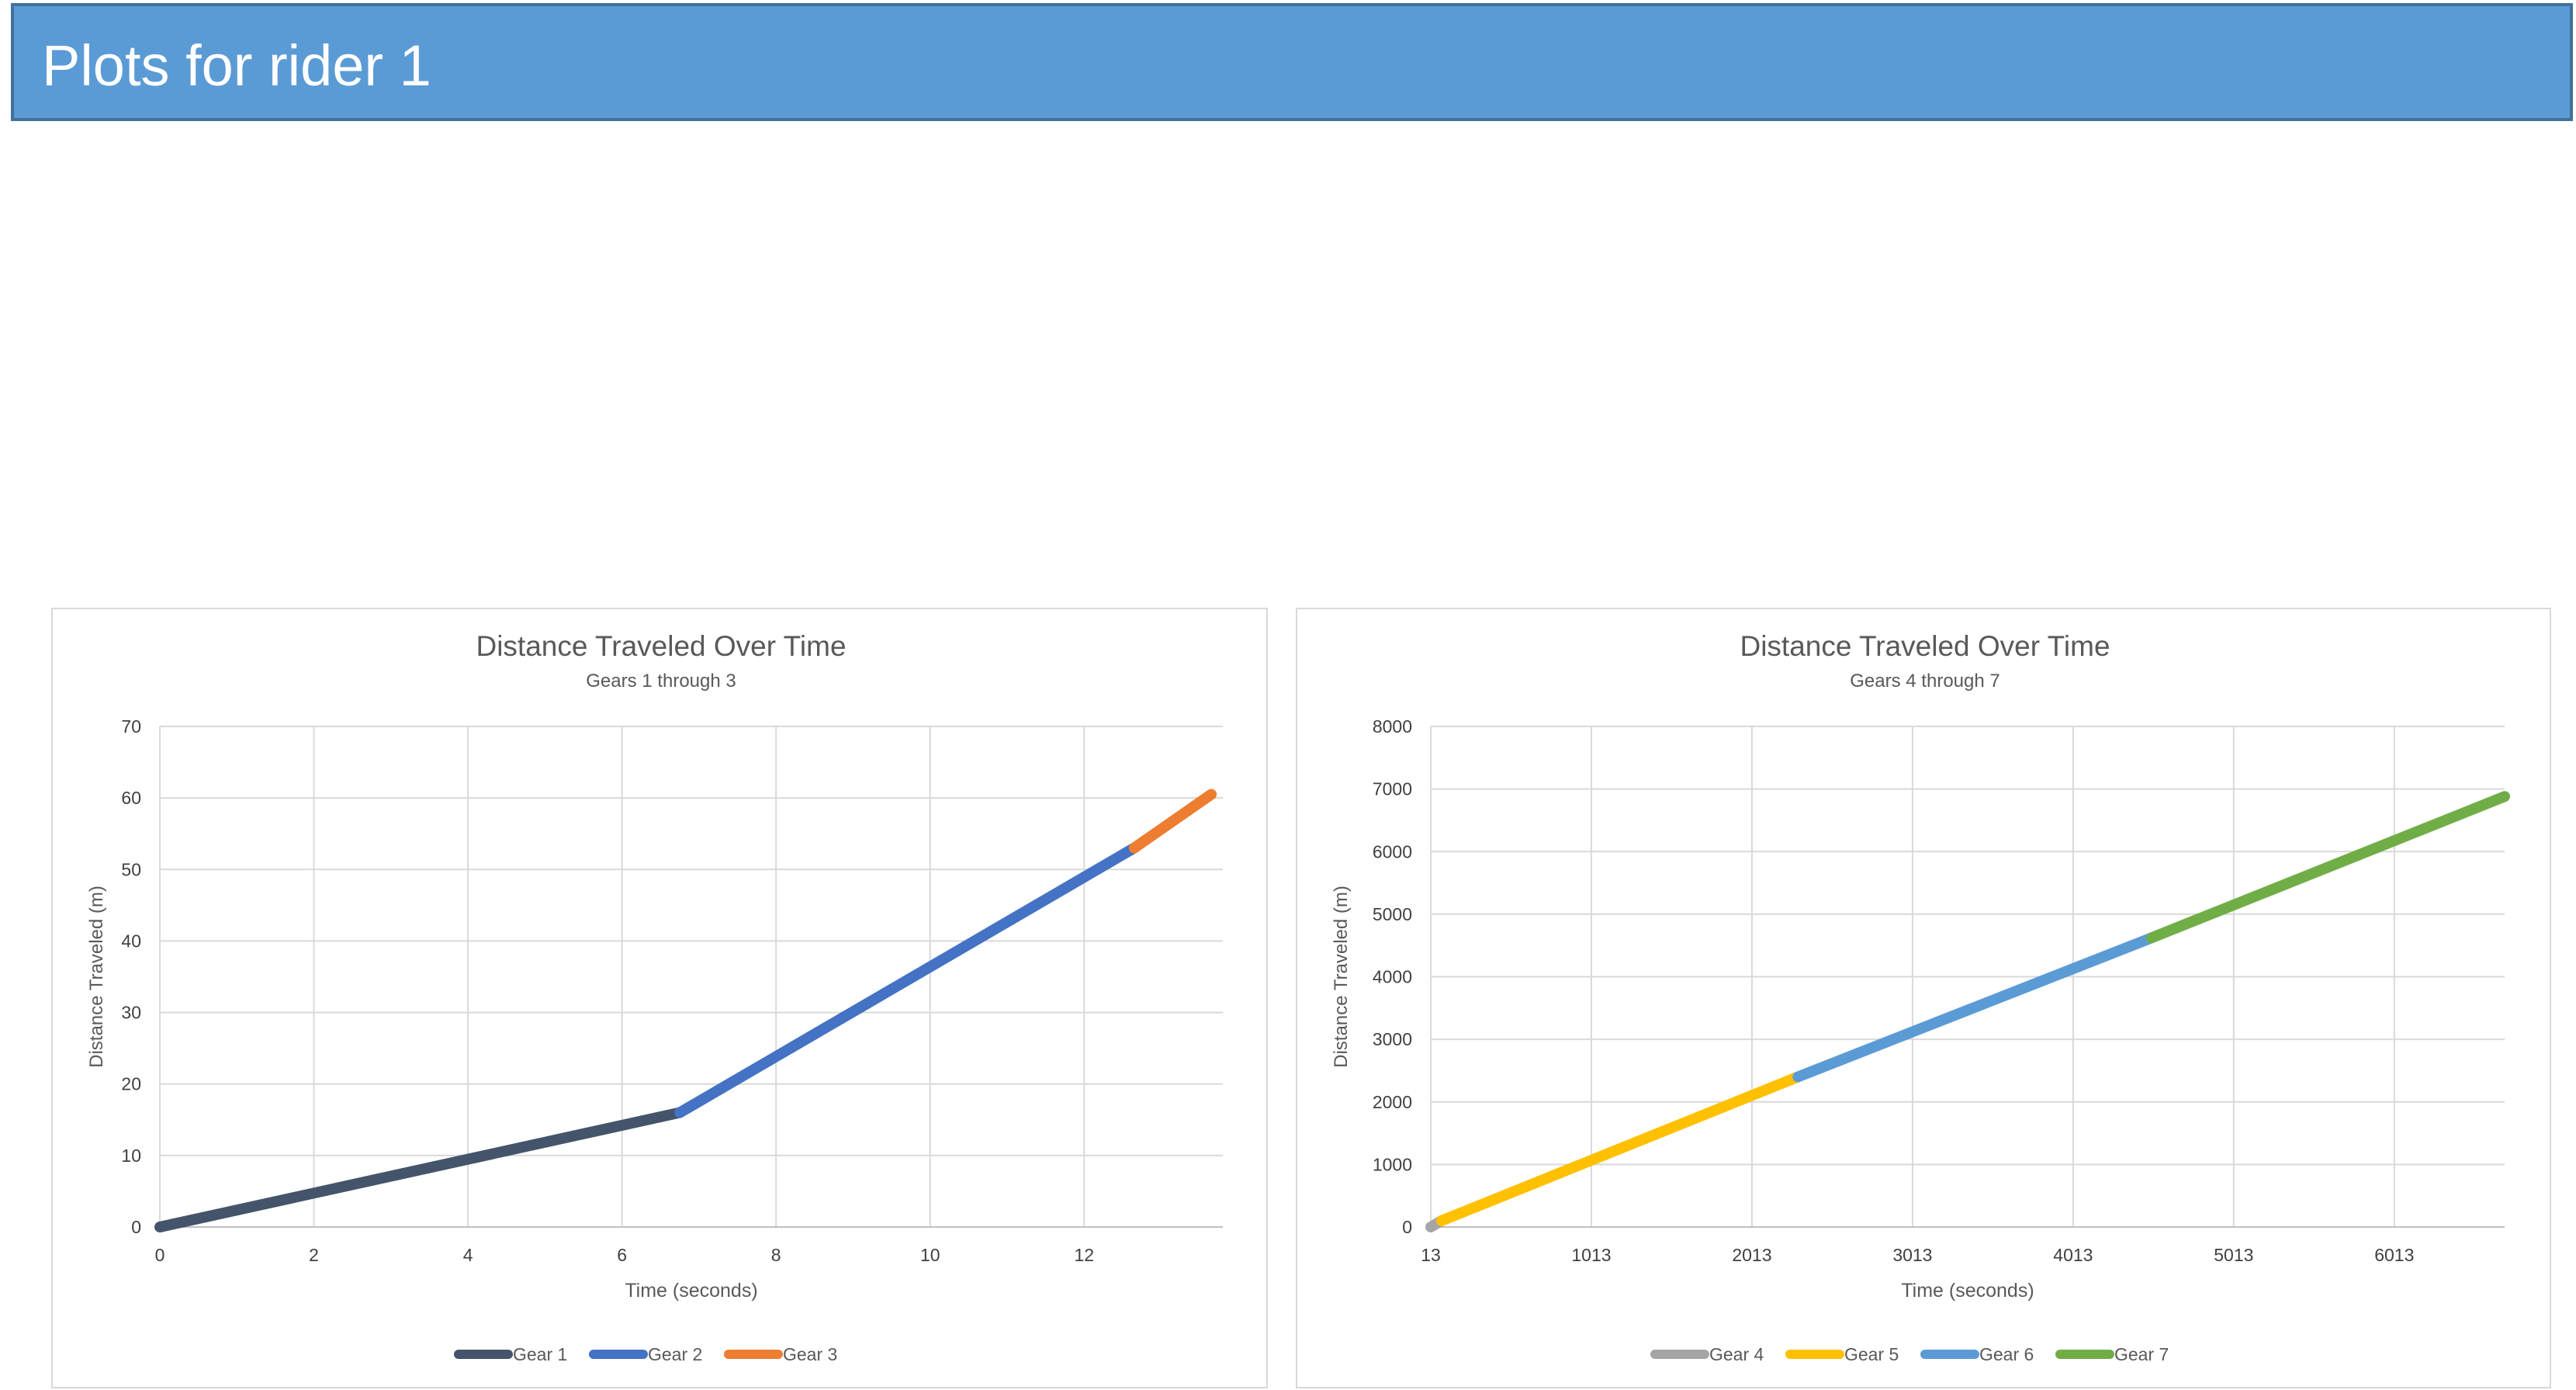  Describe the element at coordinates (236, 65) in the screenshot. I see `page-title: Plots for rider 1` at that location.